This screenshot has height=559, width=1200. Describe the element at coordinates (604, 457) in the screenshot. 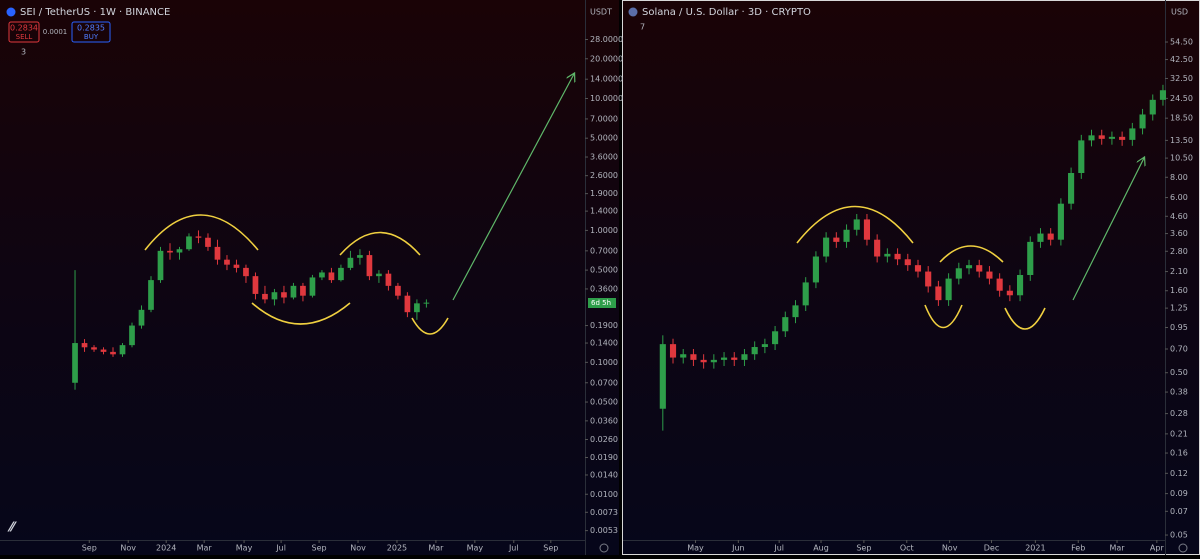

I see `y-tick-label: 0.0190` at that location.